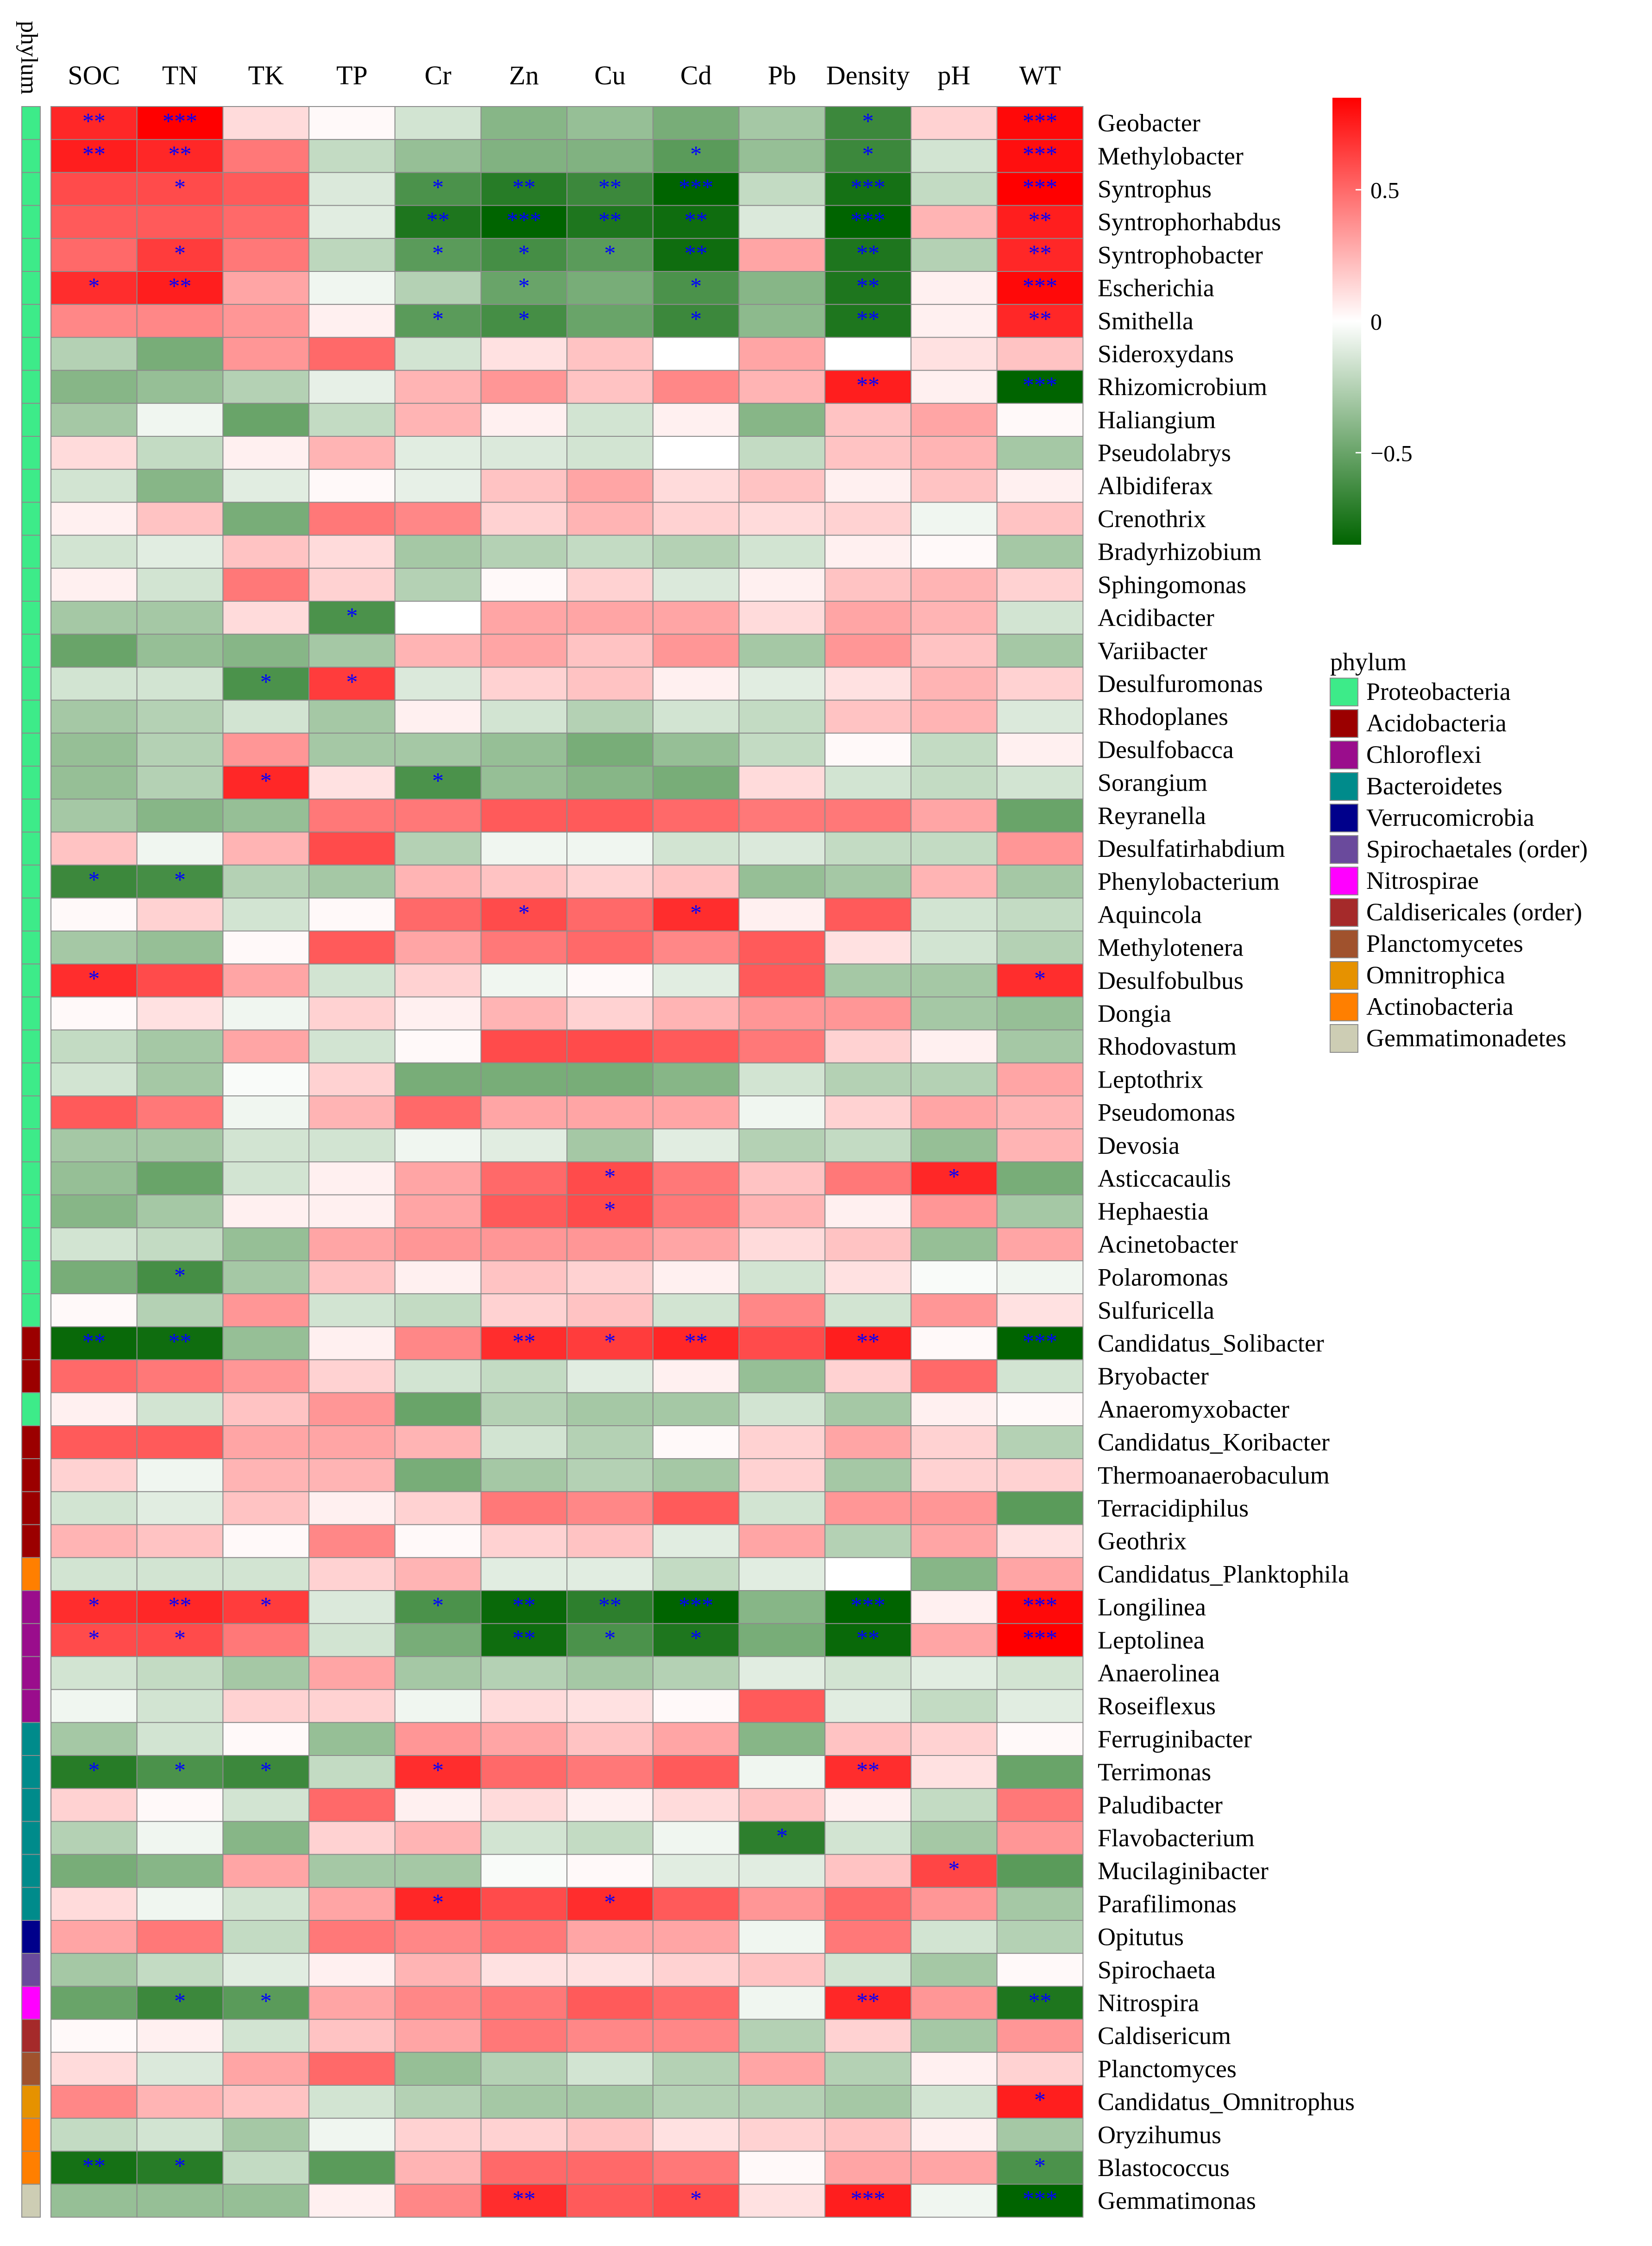  Describe the element at coordinates (1153, 1376) in the screenshot. I see `row-label: Bryobacter` at that location.